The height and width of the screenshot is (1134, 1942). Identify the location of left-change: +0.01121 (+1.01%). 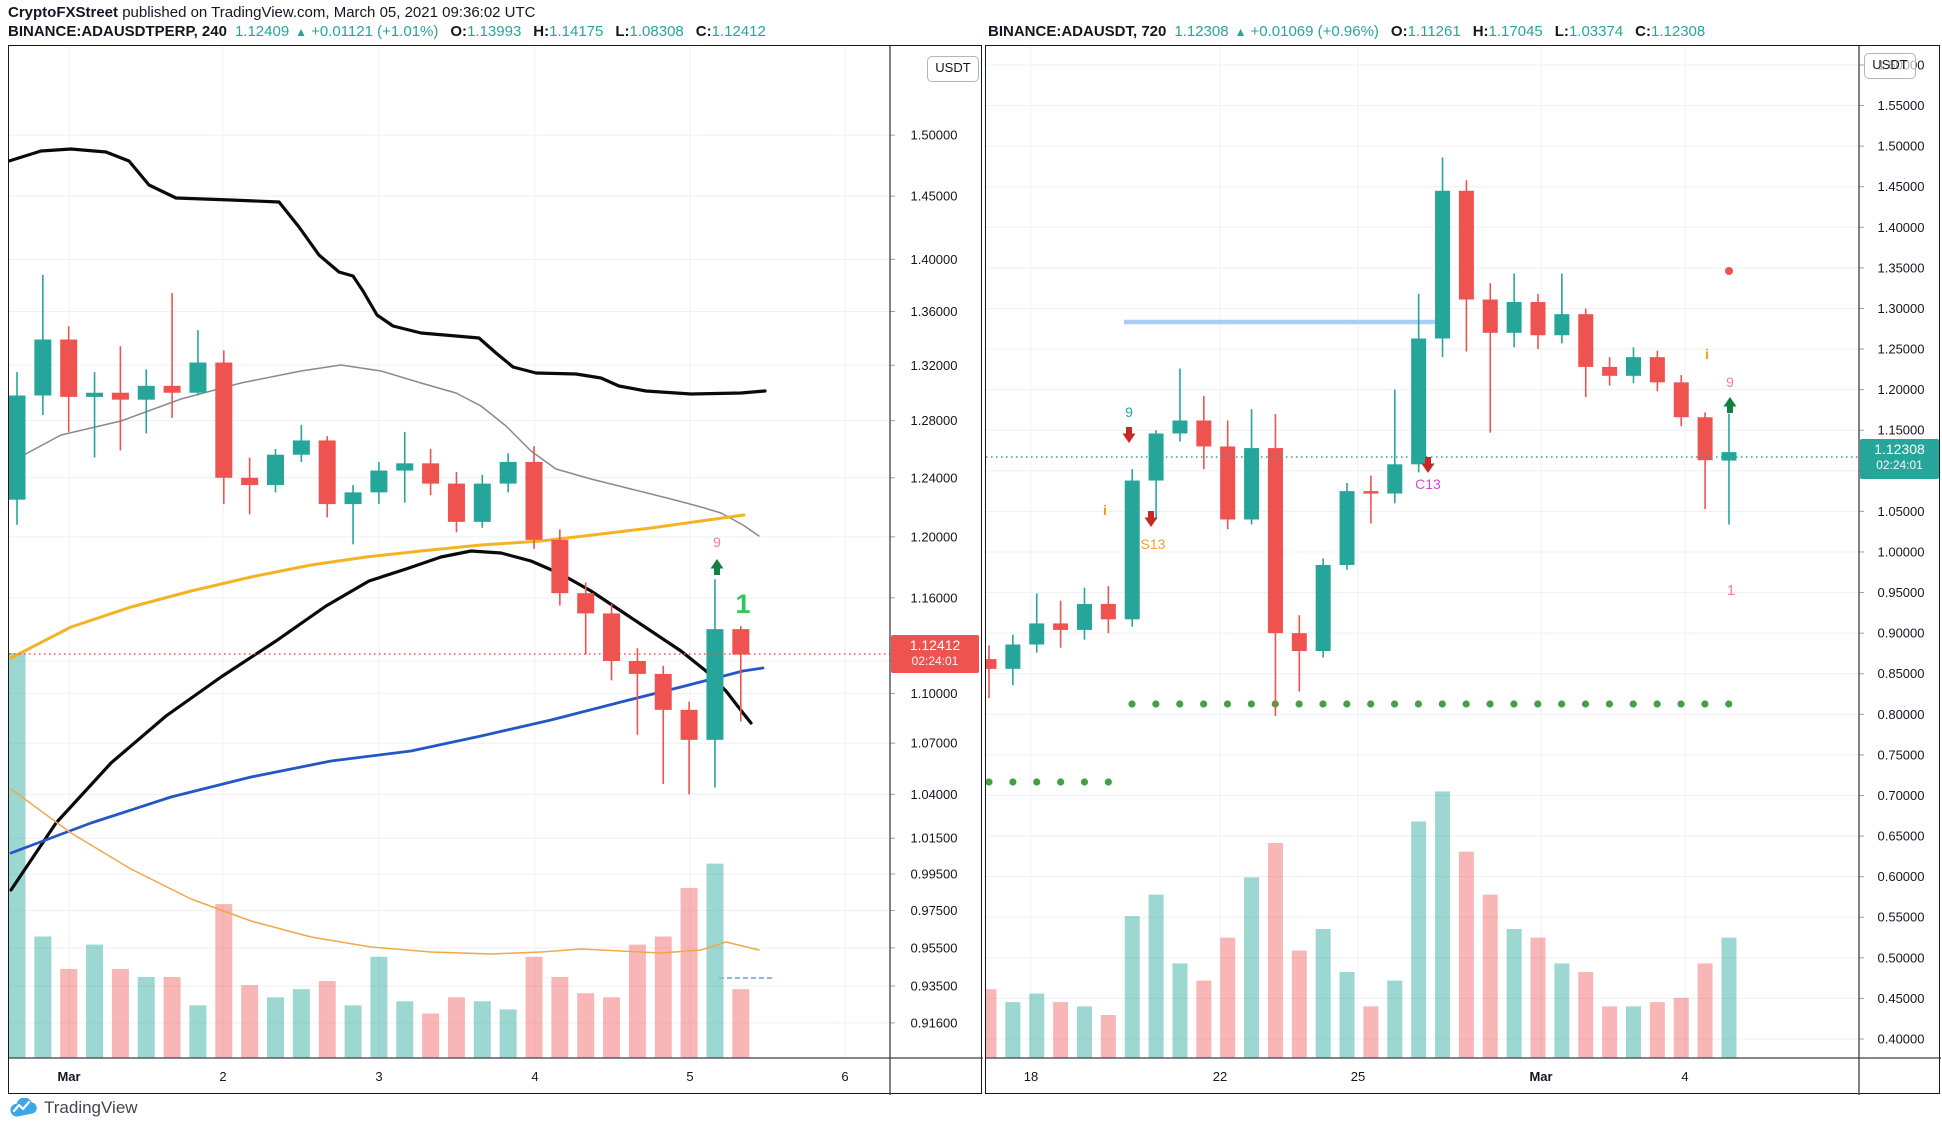
(375, 31).